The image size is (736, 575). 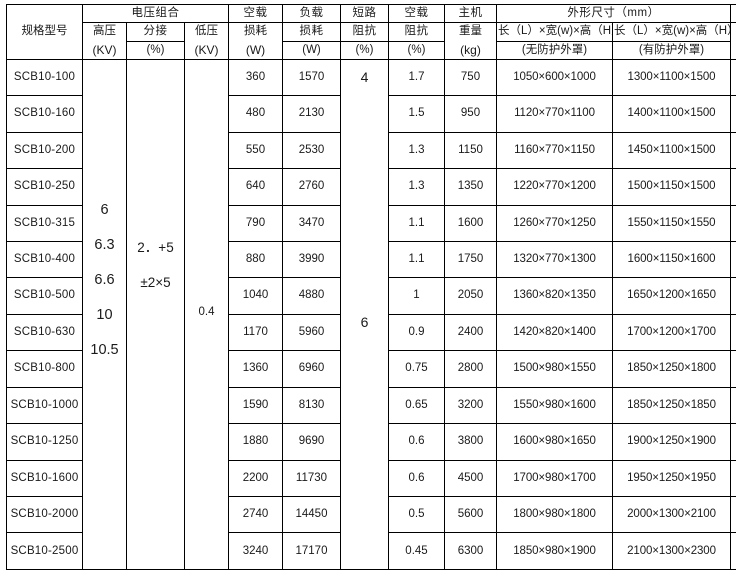 What do you see at coordinates (255, 150) in the screenshot?
I see `cell-noload-loss: 550` at bounding box center [255, 150].